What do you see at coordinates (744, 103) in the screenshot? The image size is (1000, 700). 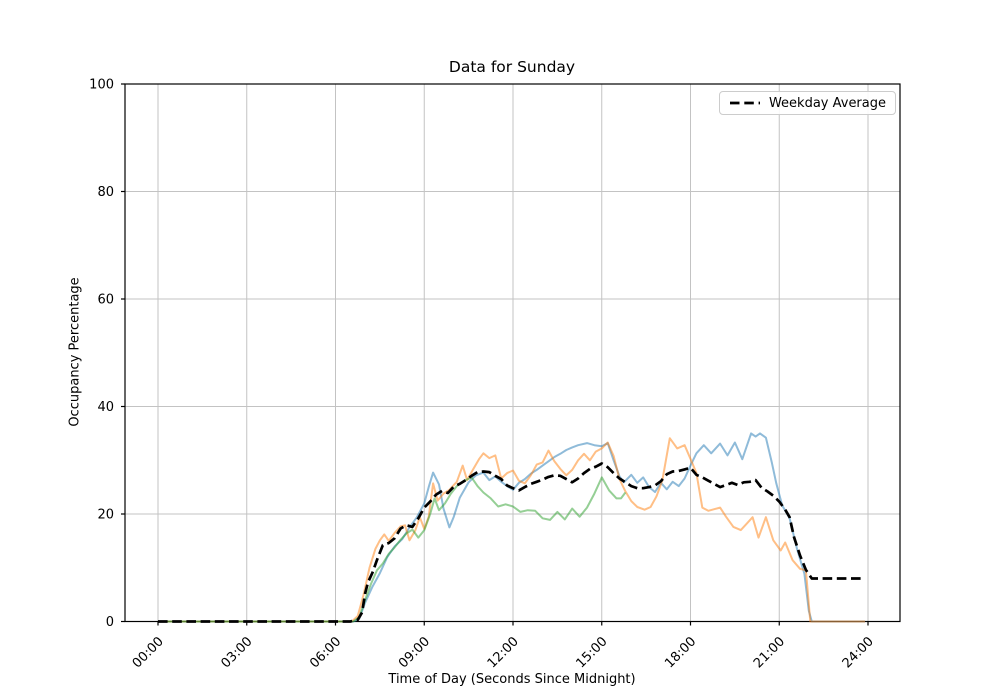 I see `legend-dashed-line-icon` at bounding box center [744, 103].